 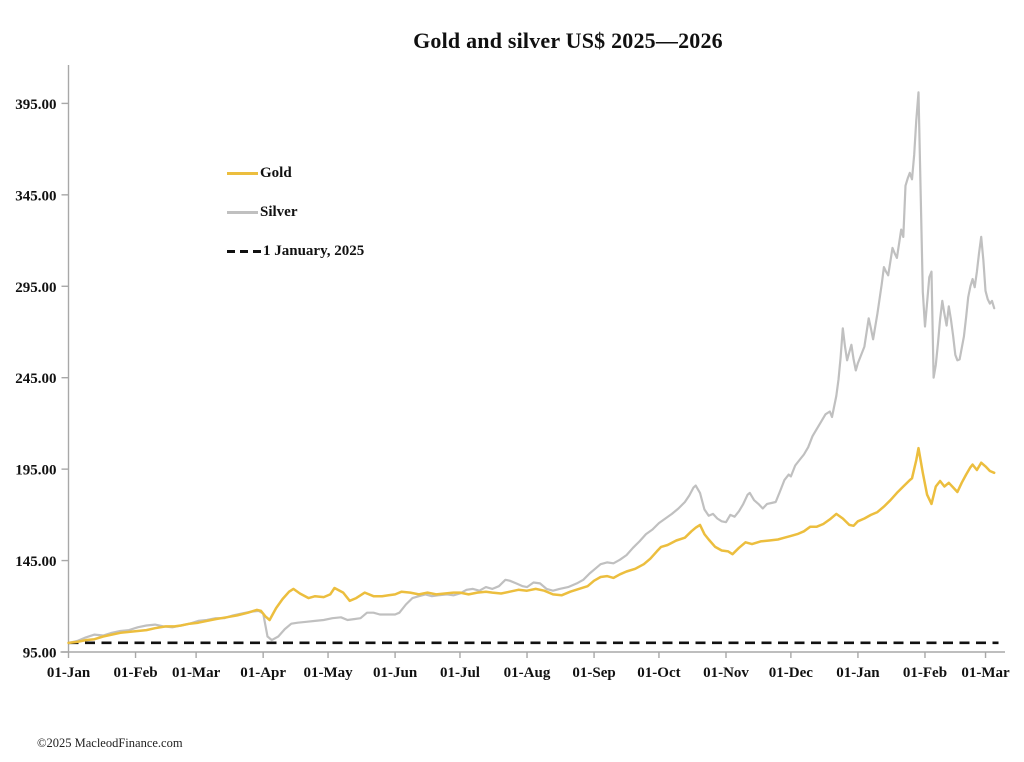 What do you see at coordinates (328, 673) in the screenshot?
I see `x-axis-tick-label: 01-May` at bounding box center [328, 673].